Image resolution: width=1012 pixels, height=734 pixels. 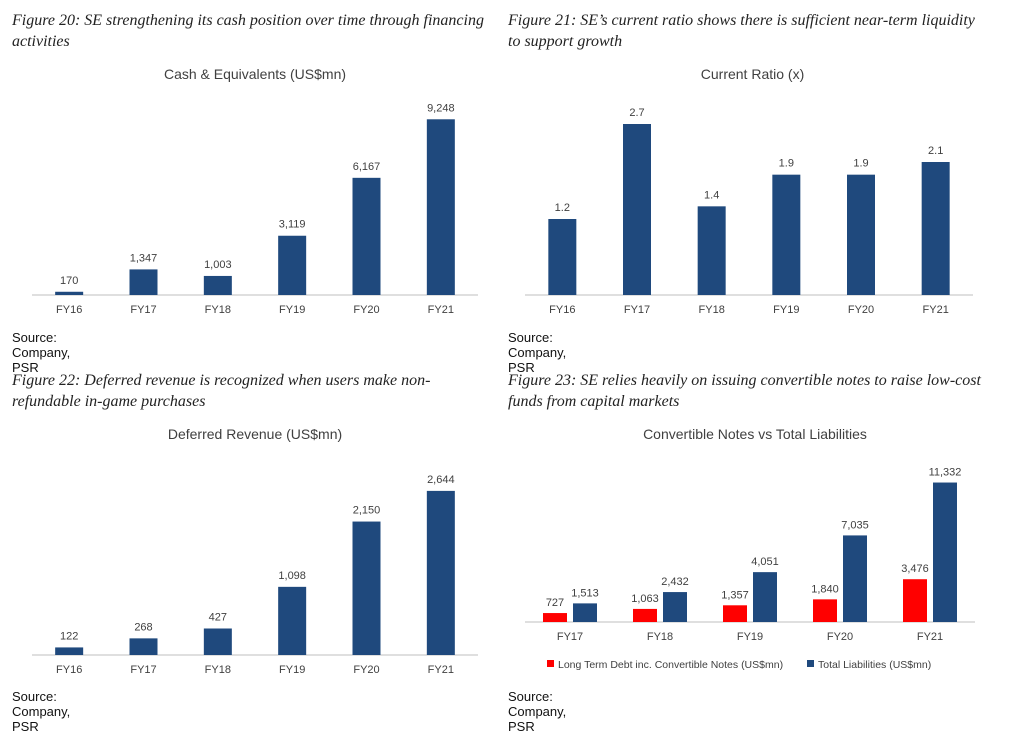 What do you see at coordinates (675, 607) in the screenshot?
I see `bar-liabilities-fy18` at bounding box center [675, 607].